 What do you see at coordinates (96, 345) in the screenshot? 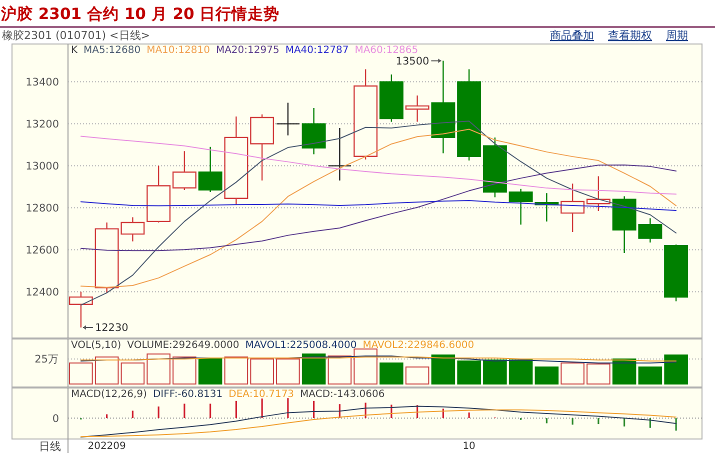
I see `legend-title: VOL(5,10)` at bounding box center [96, 345].